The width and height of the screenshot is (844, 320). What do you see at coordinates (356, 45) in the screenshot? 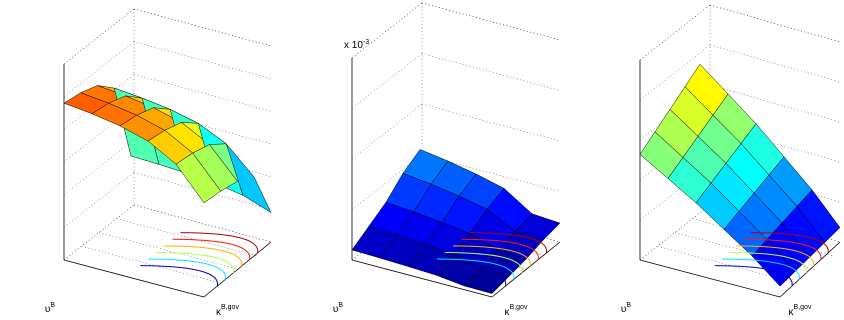
I see `z-exponent-label: x 10-3` at bounding box center [356, 45].